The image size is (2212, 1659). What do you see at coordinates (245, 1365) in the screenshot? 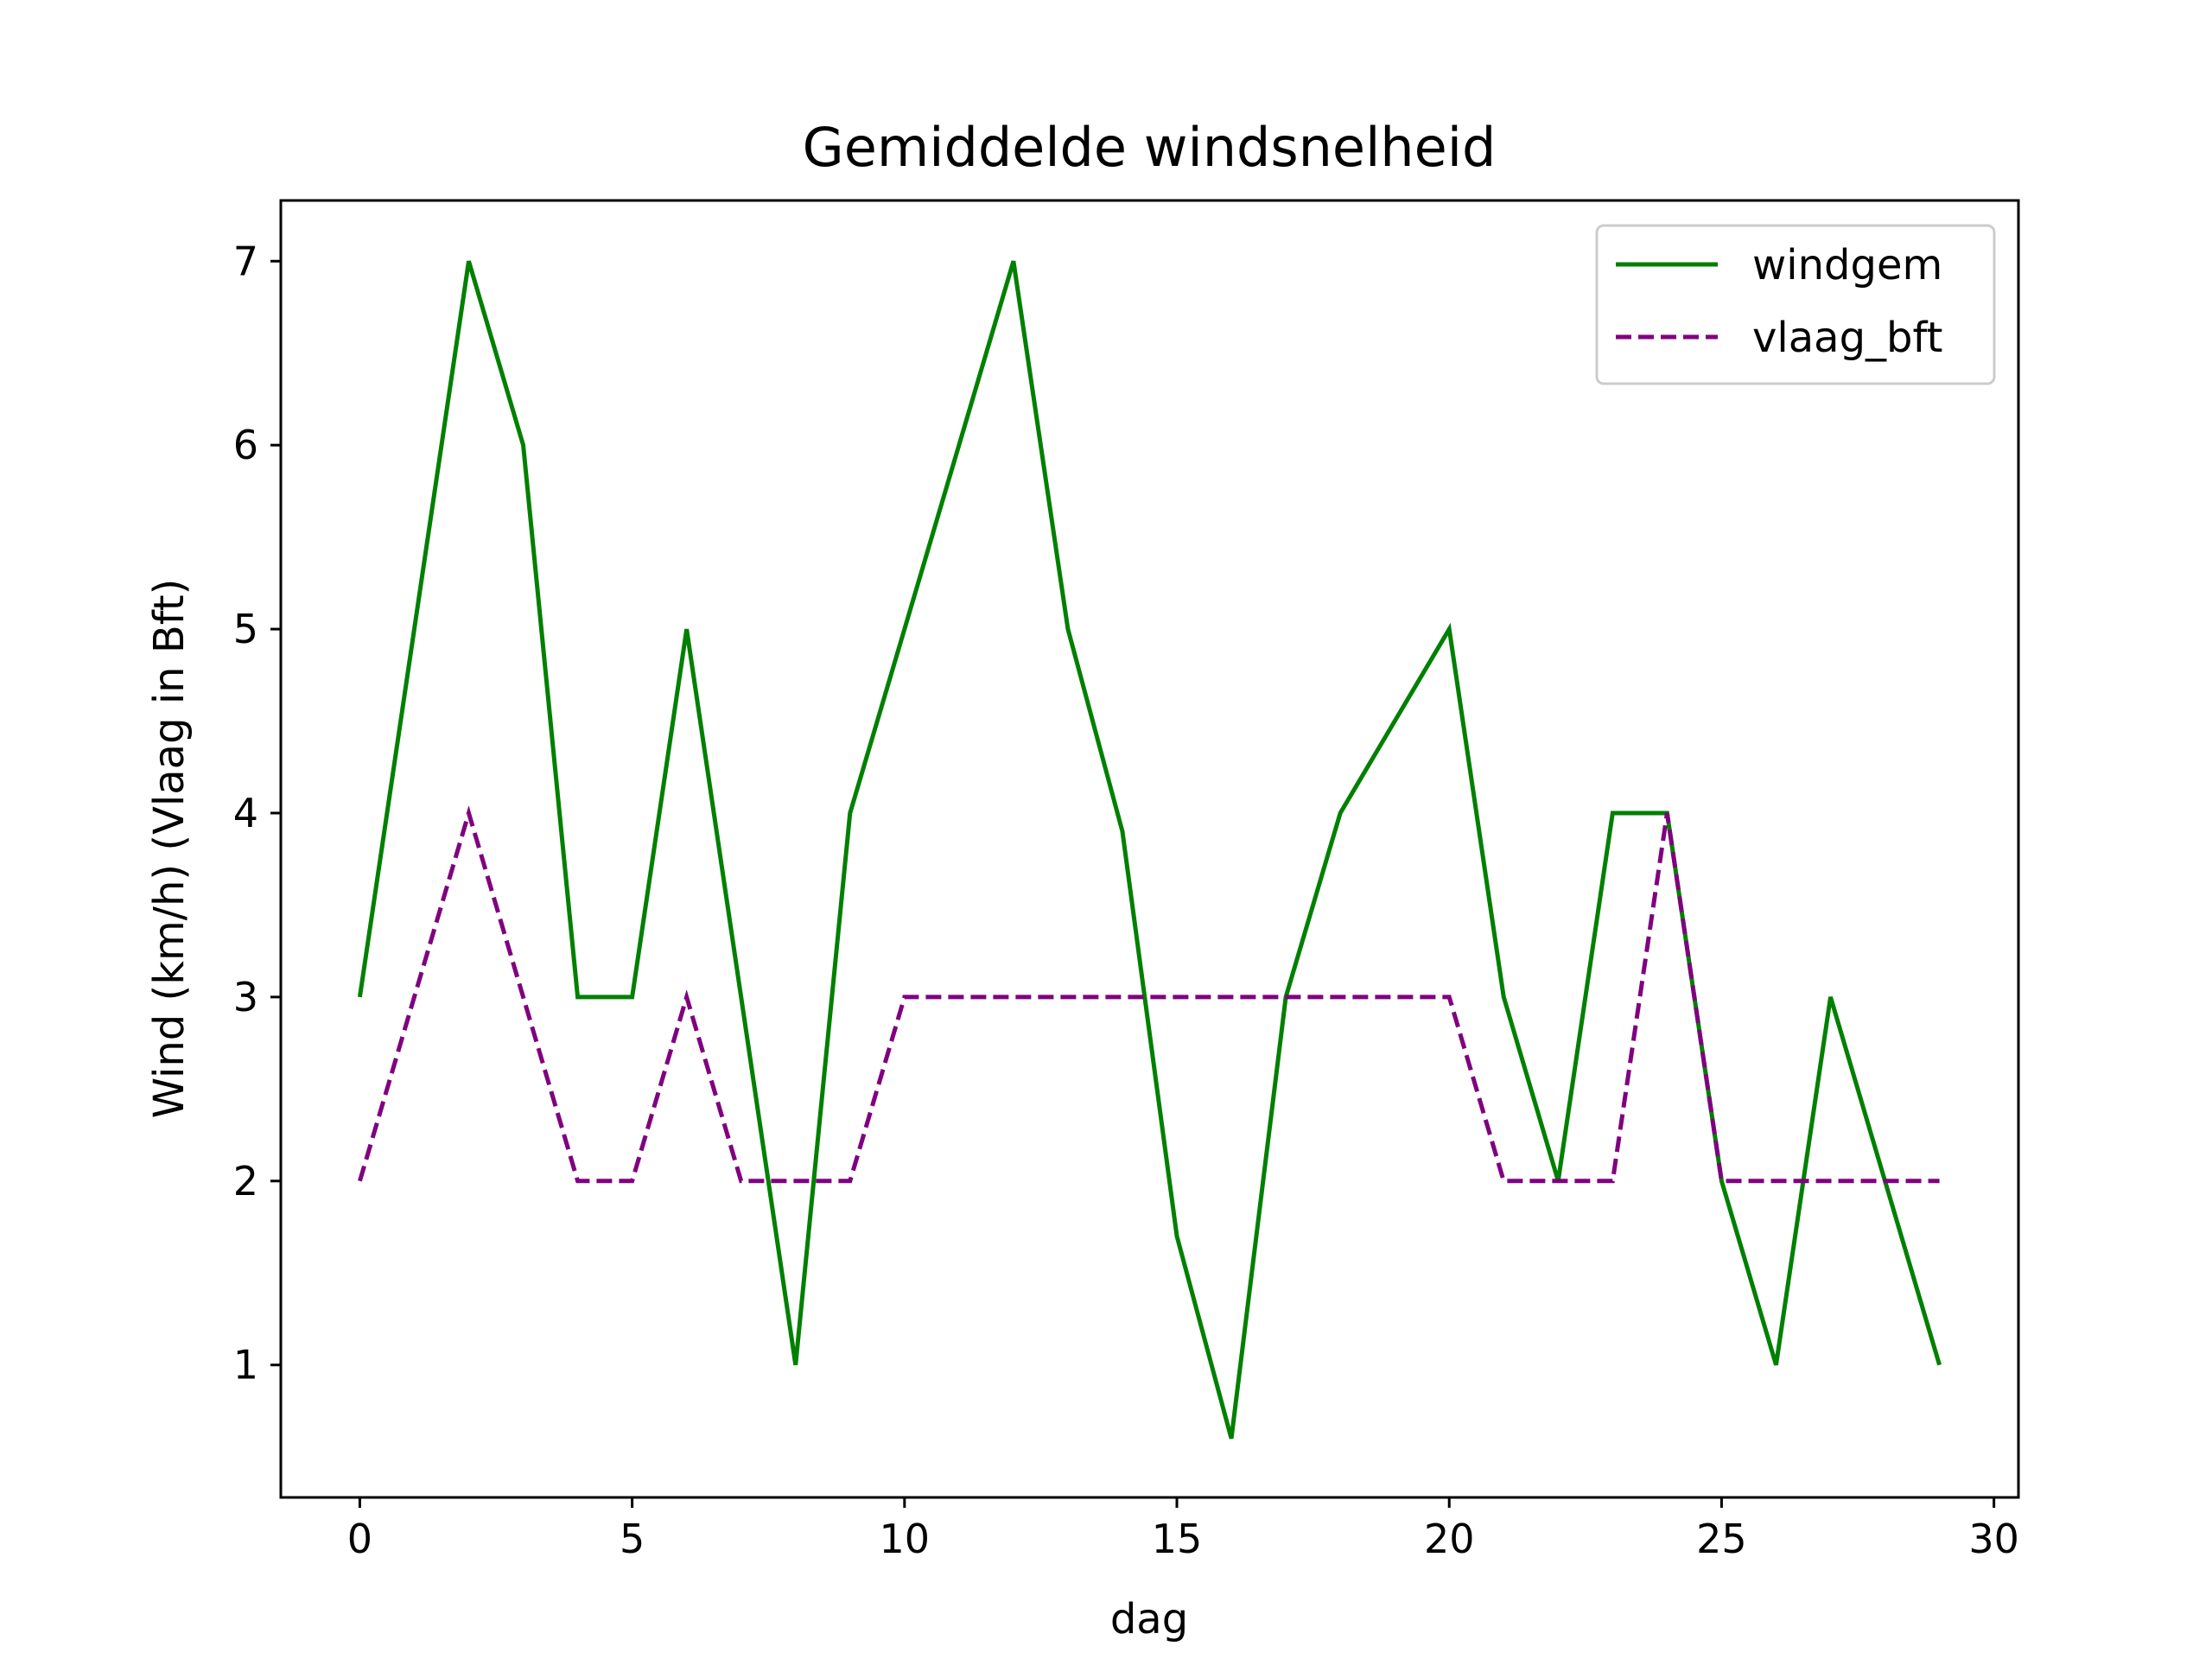
I see `y-tick-label: 1` at bounding box center [245, 1365].